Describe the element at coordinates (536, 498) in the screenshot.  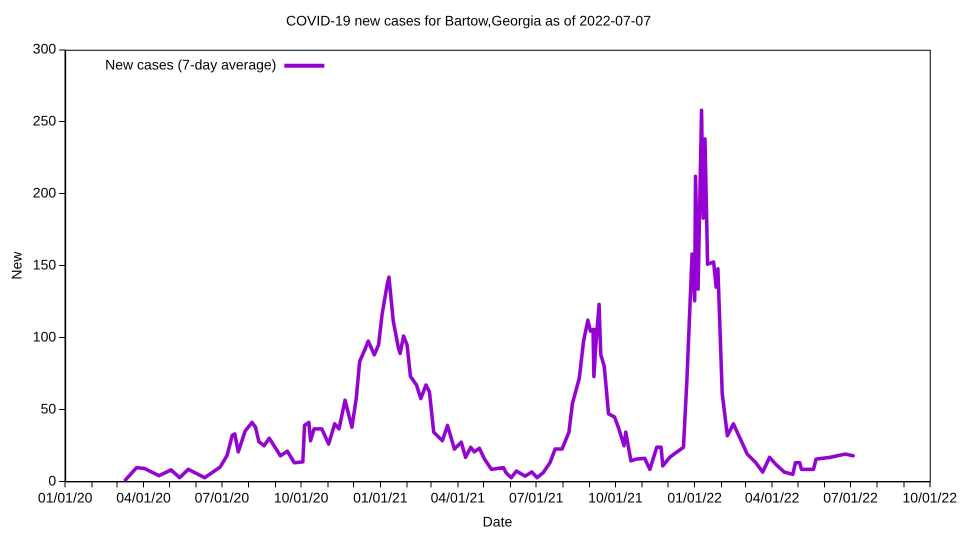
I see `x-tick-label: 07/01/21` at that location.